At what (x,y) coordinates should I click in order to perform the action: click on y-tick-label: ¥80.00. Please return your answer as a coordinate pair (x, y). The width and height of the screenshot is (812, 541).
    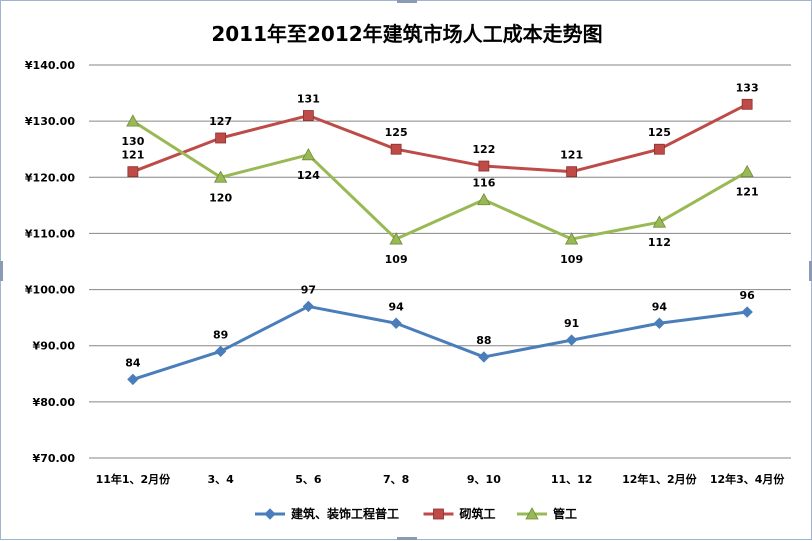
    Looking at the image, I should click on (54, 402).